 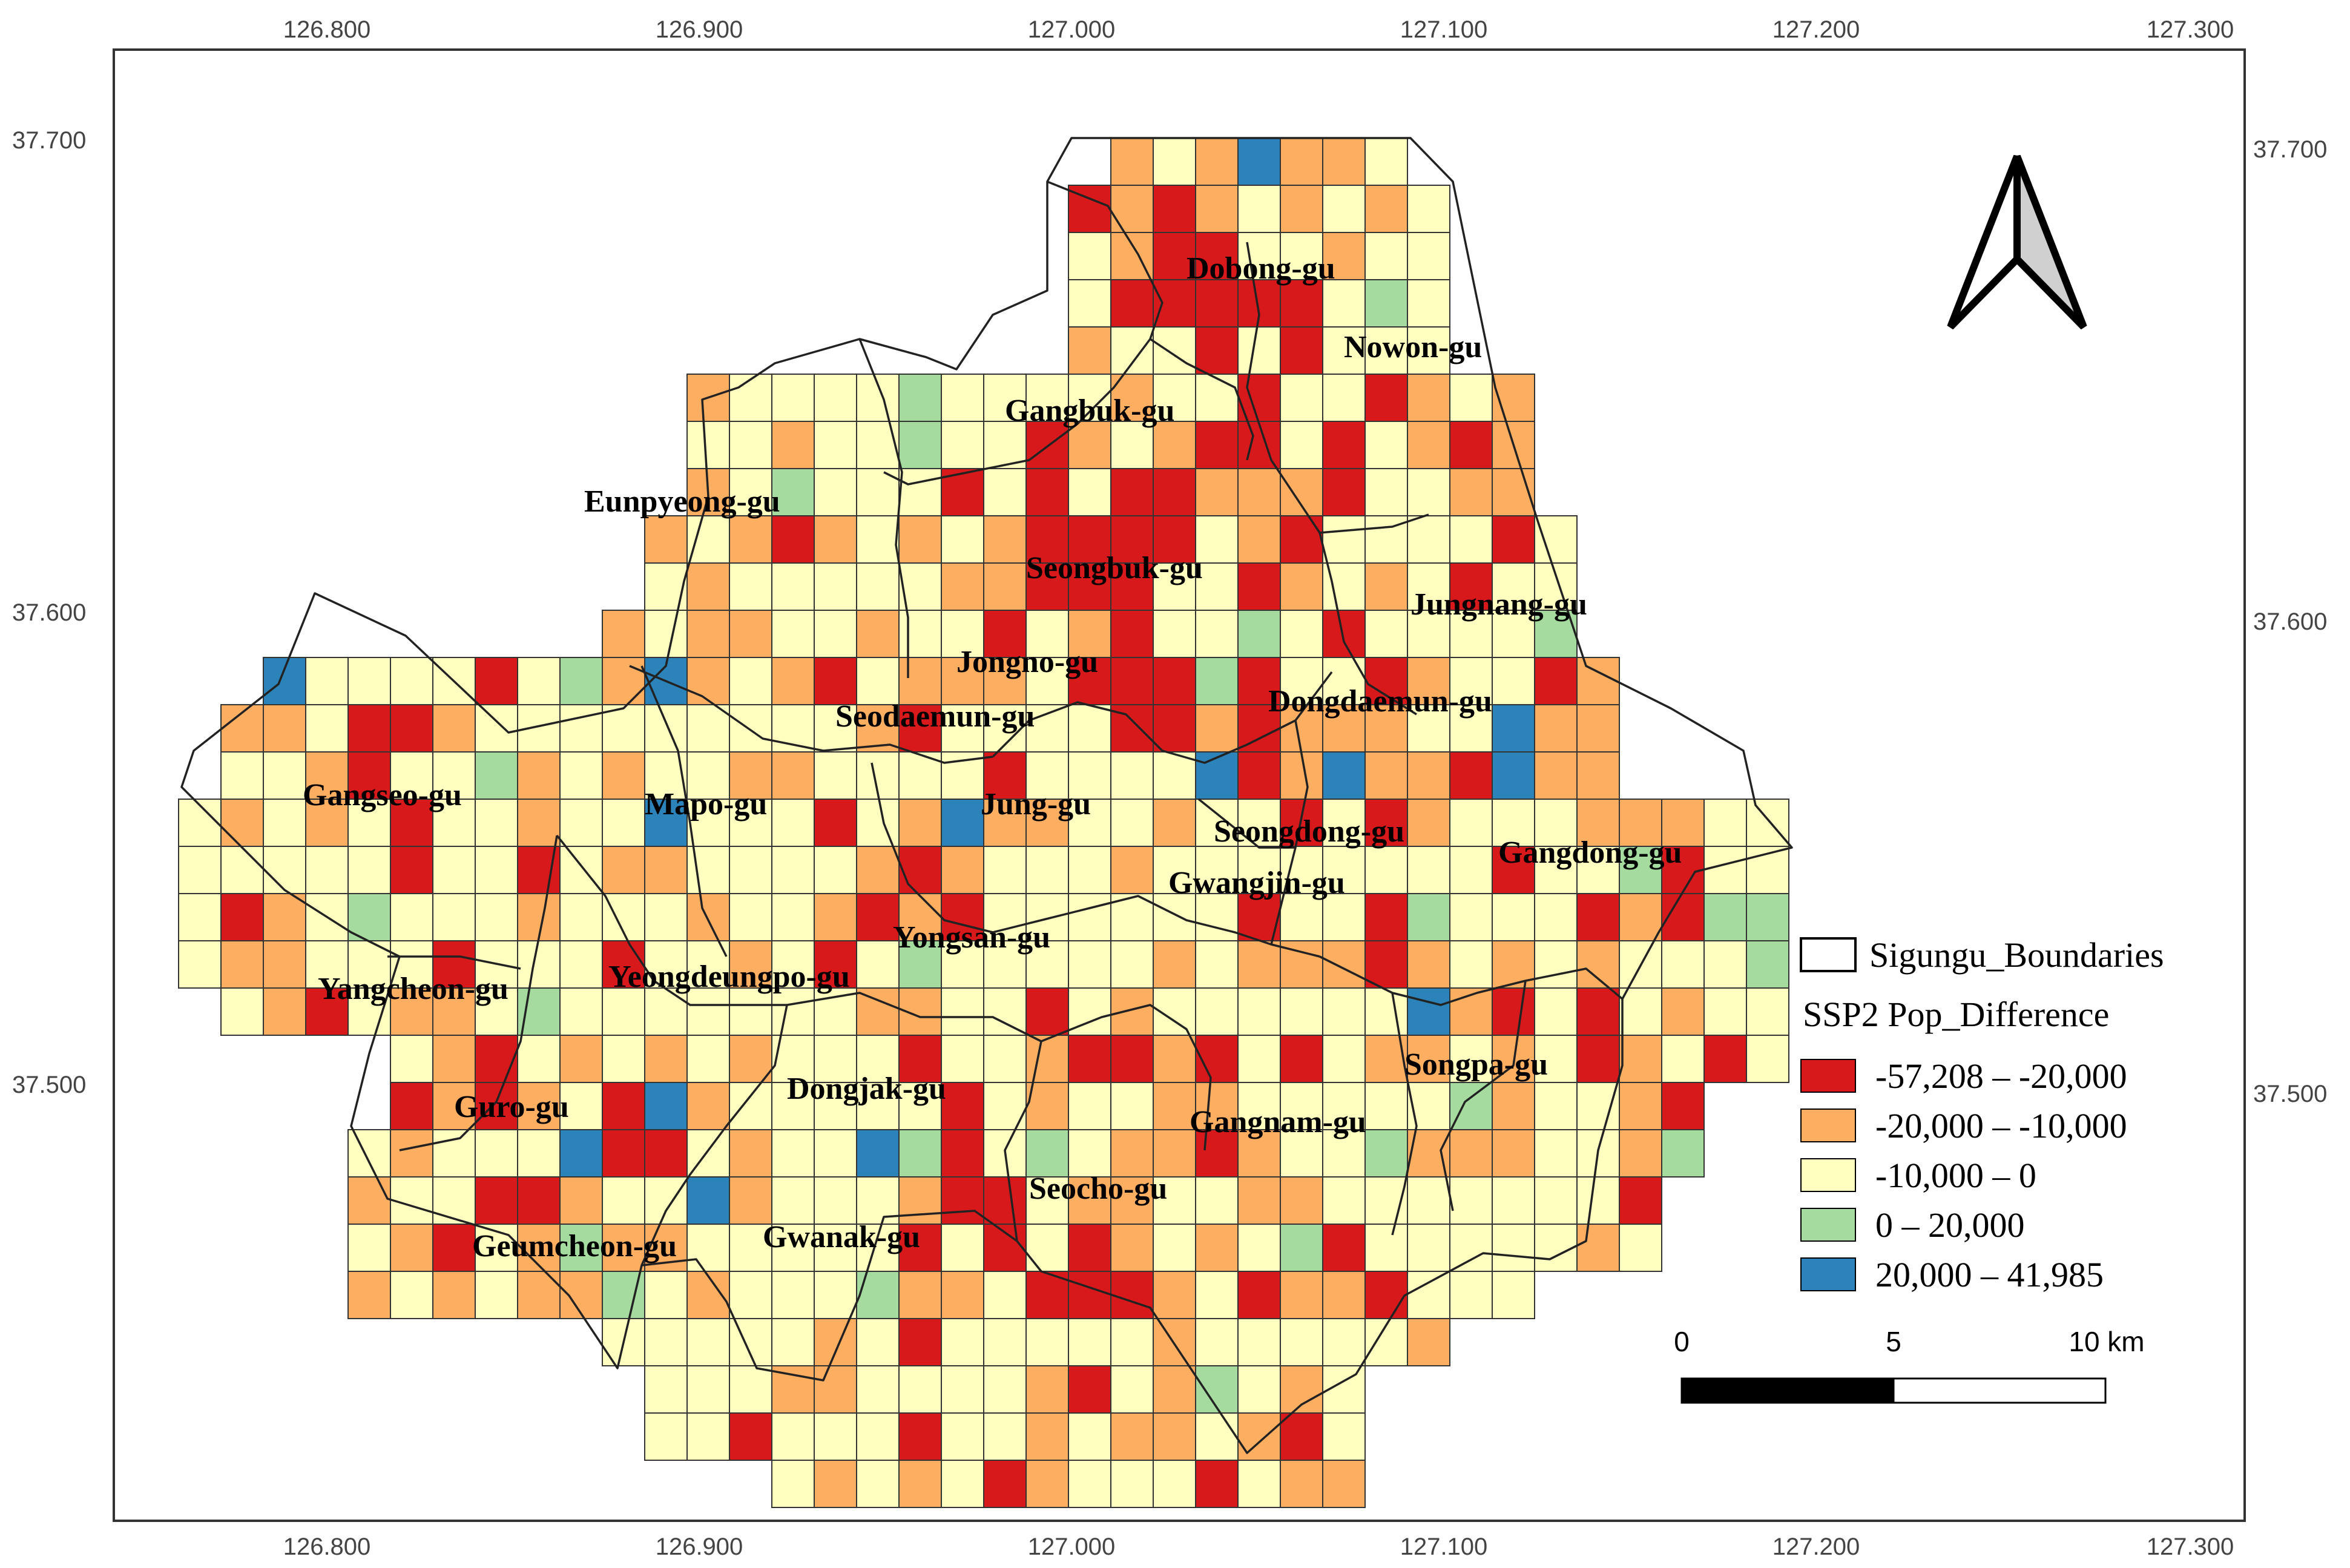 What do you see at coordinates (327, 29) in the screenshot?
I see `x-tick-top: 126.800` at bounding box center [327, 29].